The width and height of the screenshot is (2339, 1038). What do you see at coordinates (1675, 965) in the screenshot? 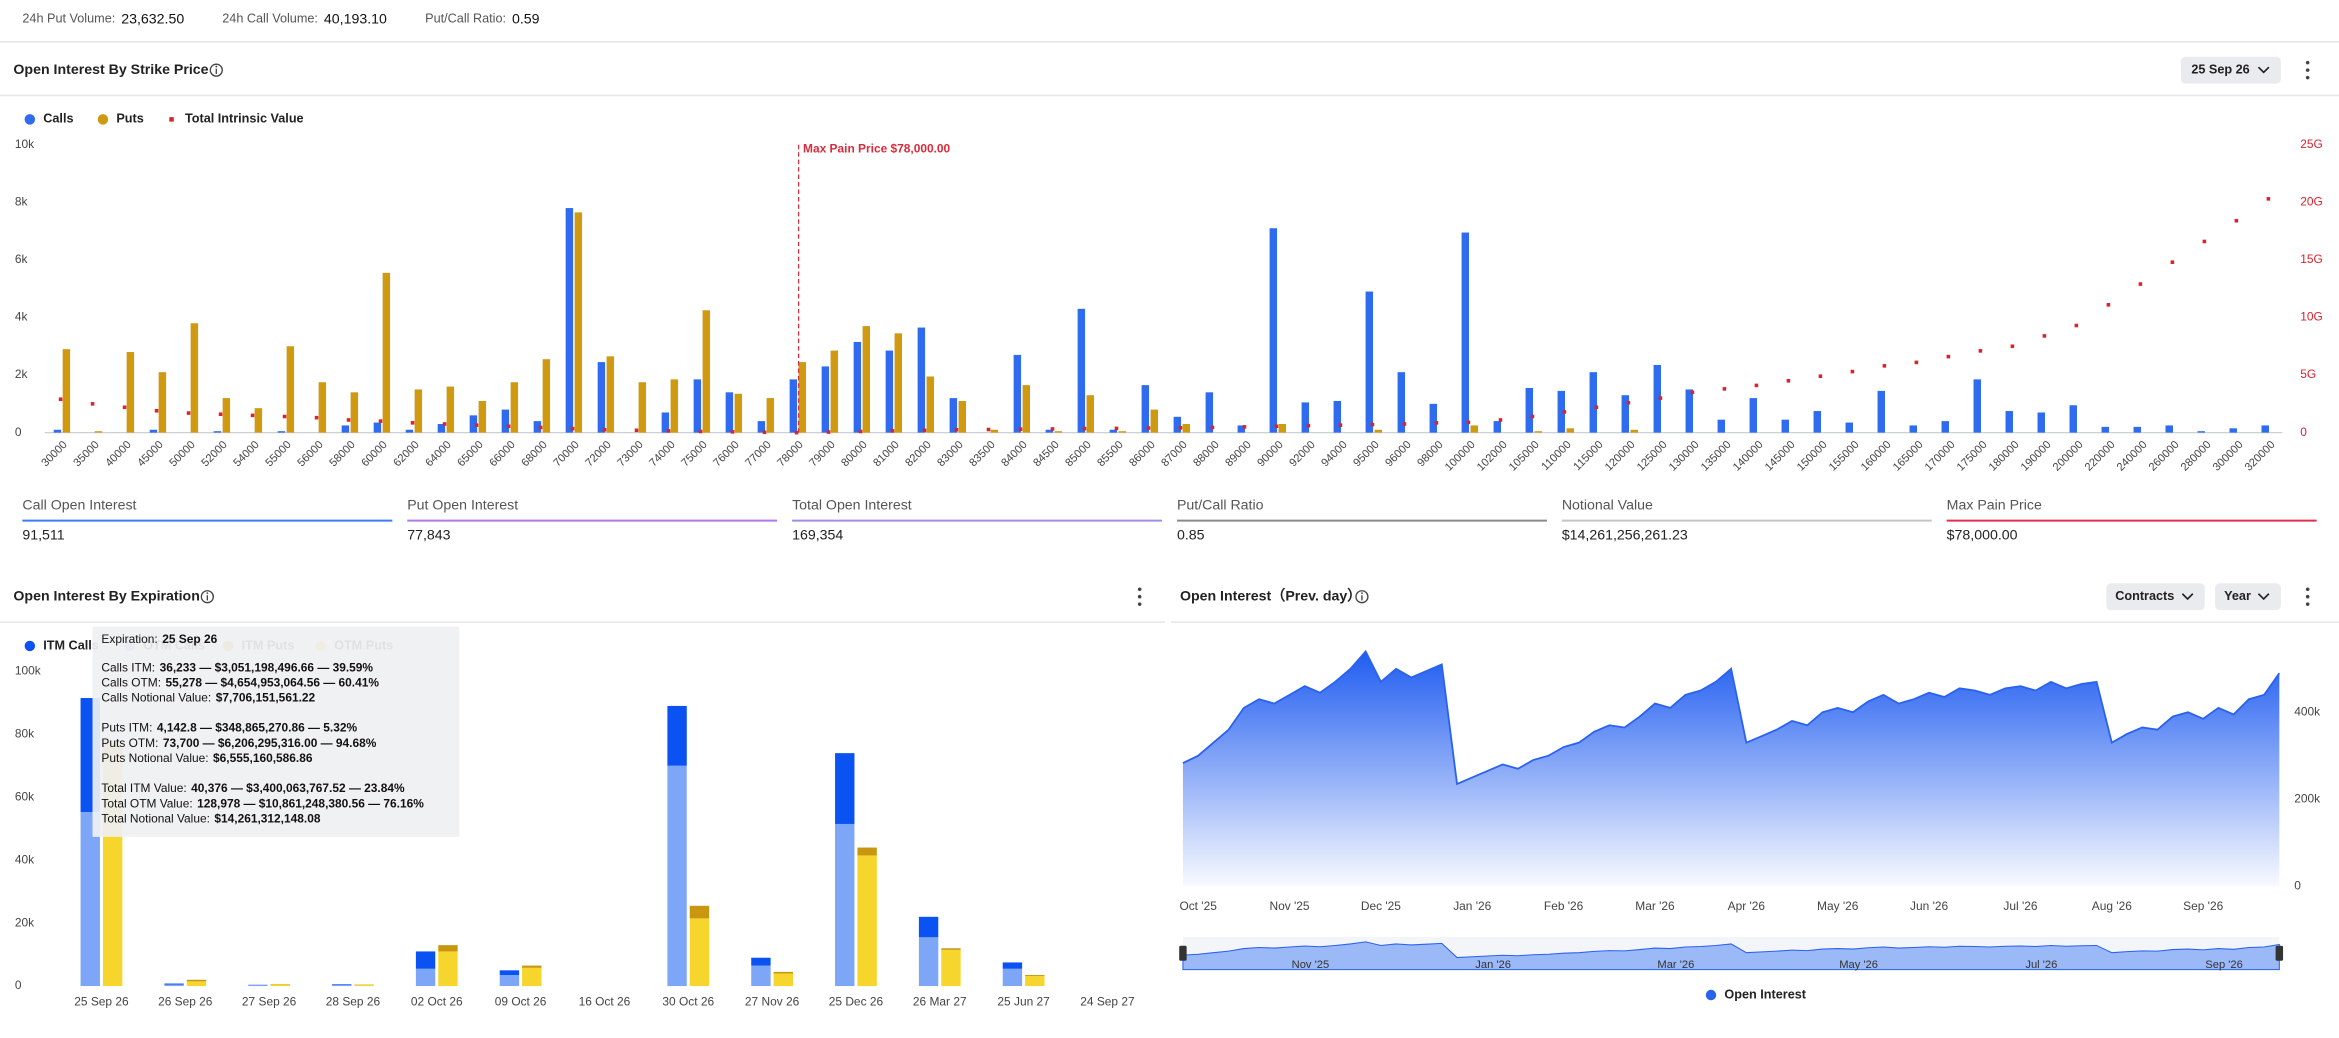
I see `navigator-label: Mar '26` at bounding box center [1675, 965].